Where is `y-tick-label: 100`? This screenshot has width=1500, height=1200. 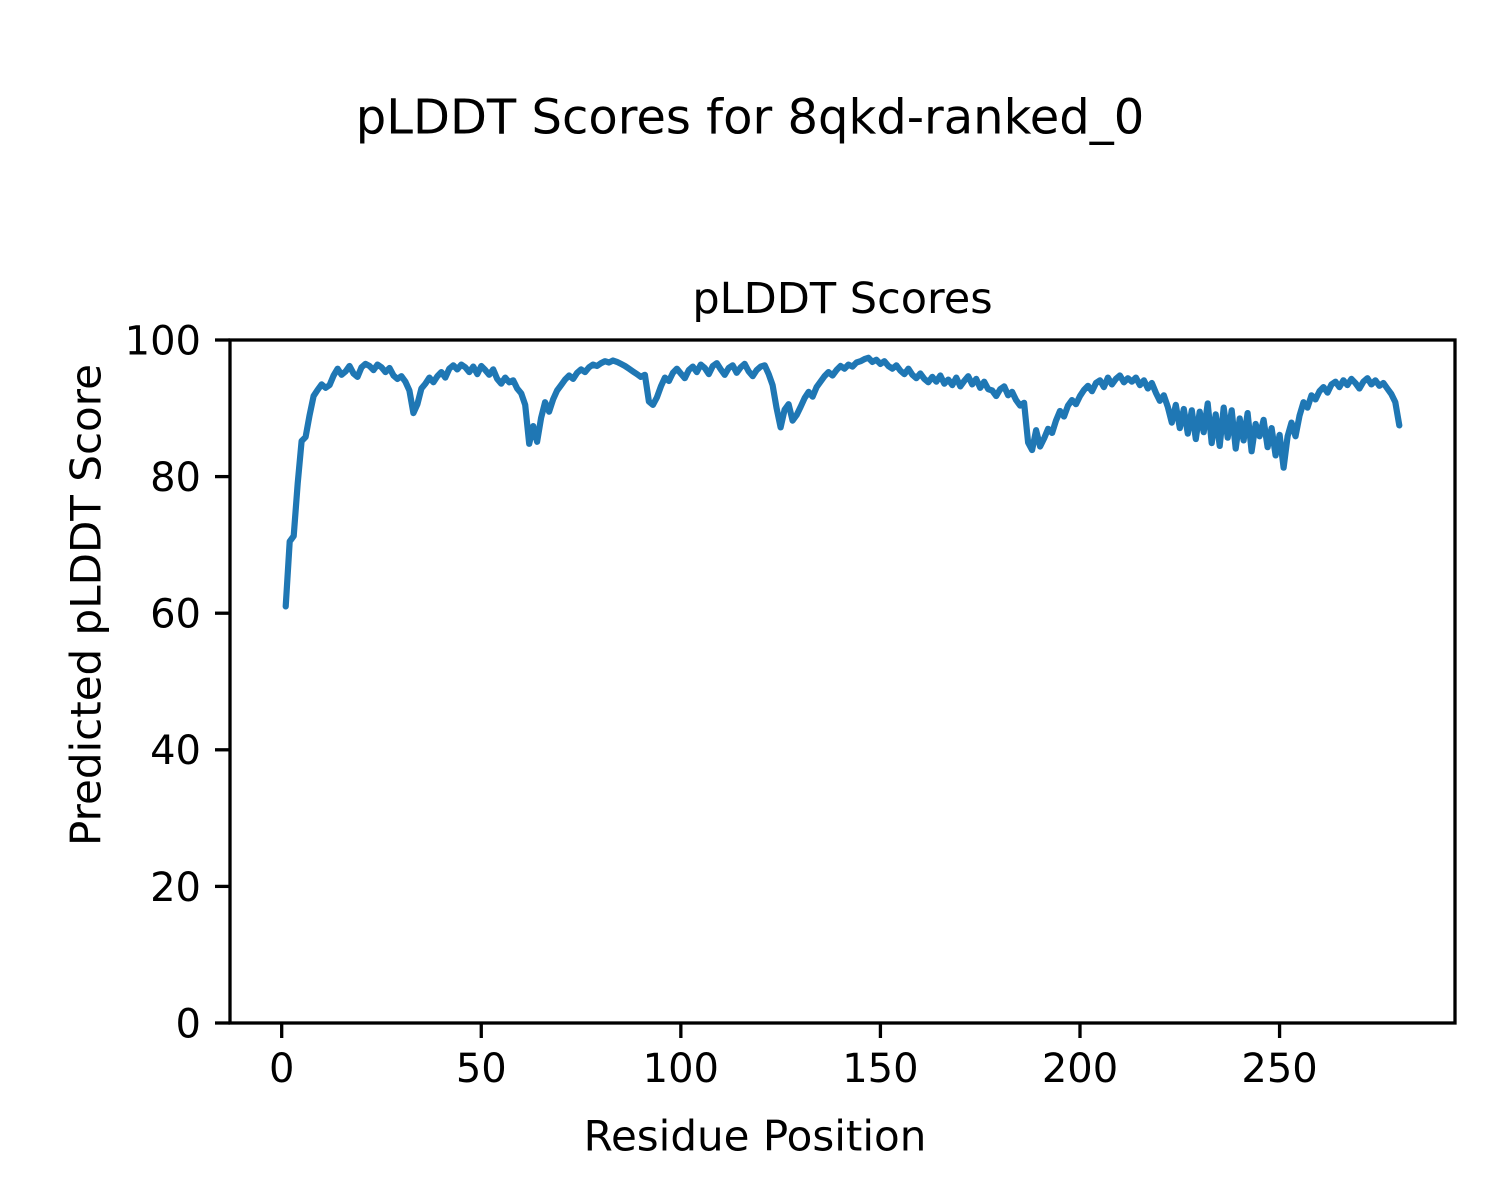 y-tick-label: 100 is located at coordinates (163, 341).